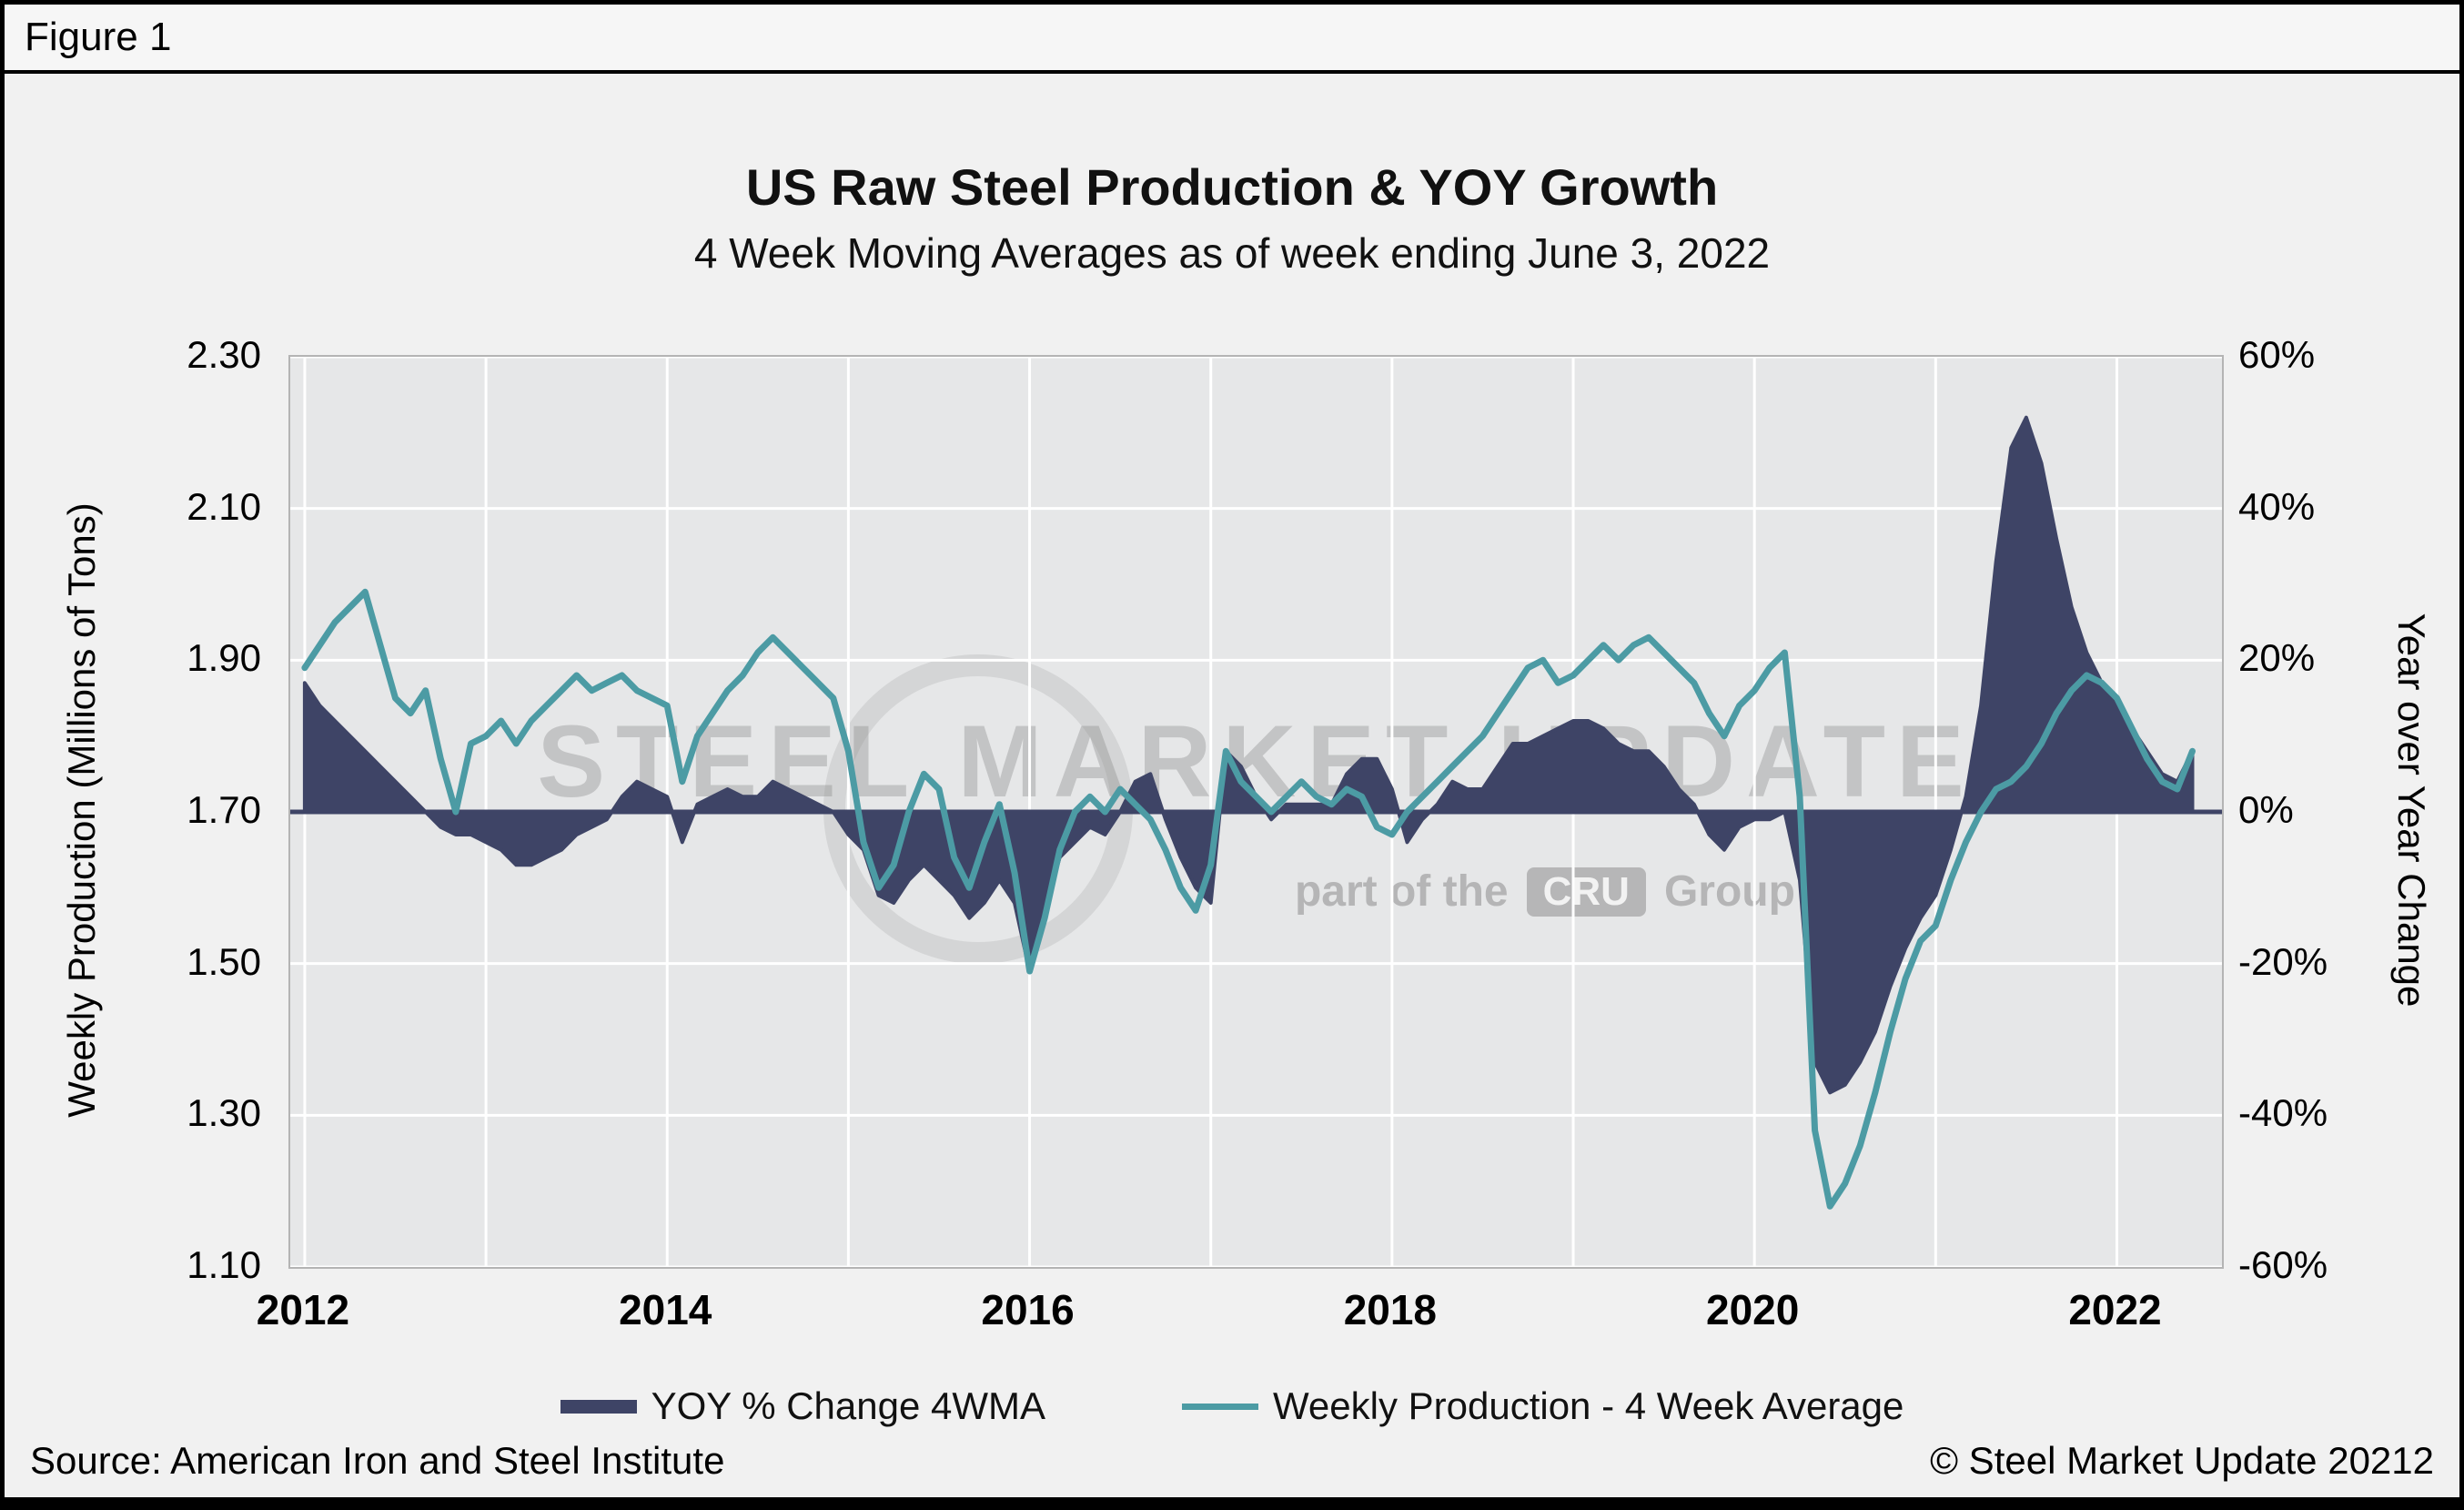  Describe the element at coordinates (665, 1310) in the screenshot. I see `x-axis-tick: 2014` at that location.